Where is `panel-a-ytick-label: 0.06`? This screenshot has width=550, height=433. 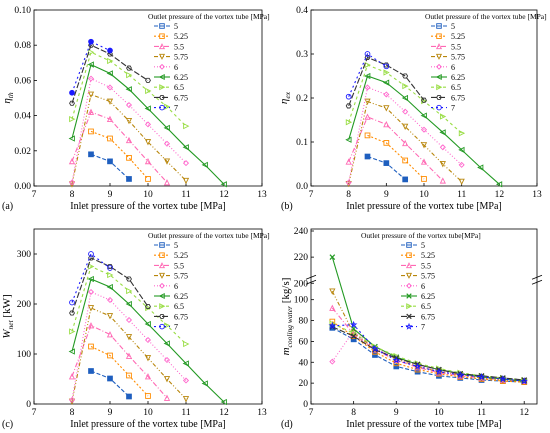
panel-a-ytick-label: 0.06 is located at coordinates (22, 81).